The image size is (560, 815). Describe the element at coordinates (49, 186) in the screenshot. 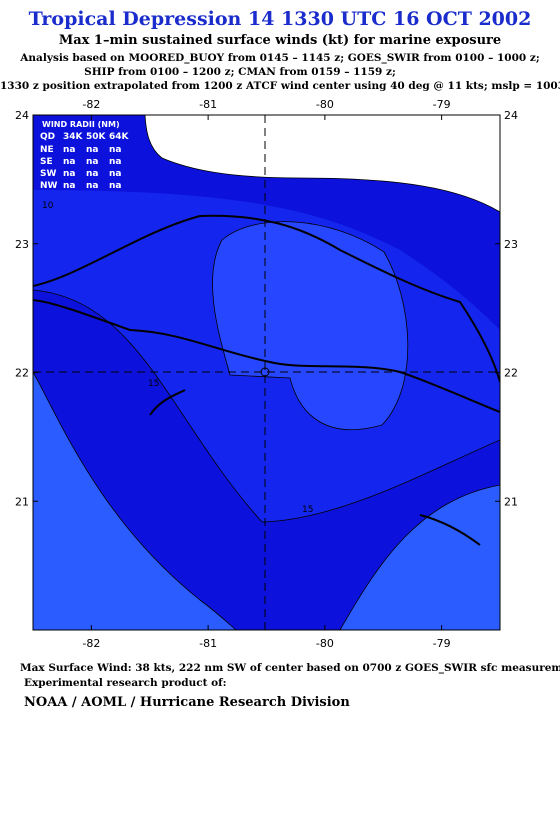

I see `radii-cell: NW` at that location.